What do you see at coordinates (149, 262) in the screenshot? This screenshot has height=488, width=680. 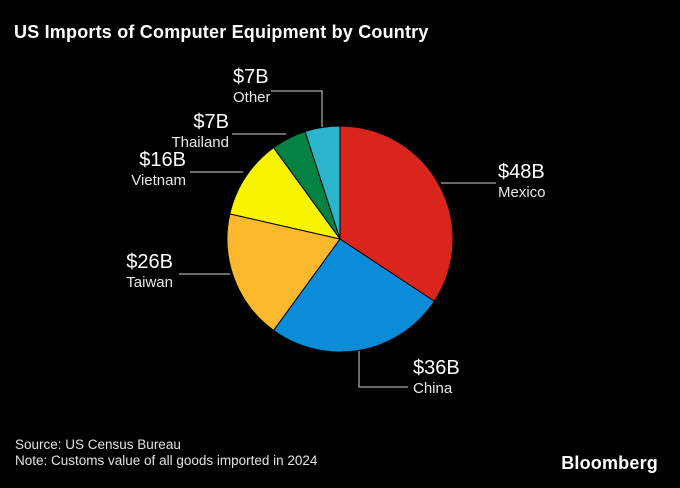 I see `slice-value-taiwan: $26B` at bounding box center [149, 262].